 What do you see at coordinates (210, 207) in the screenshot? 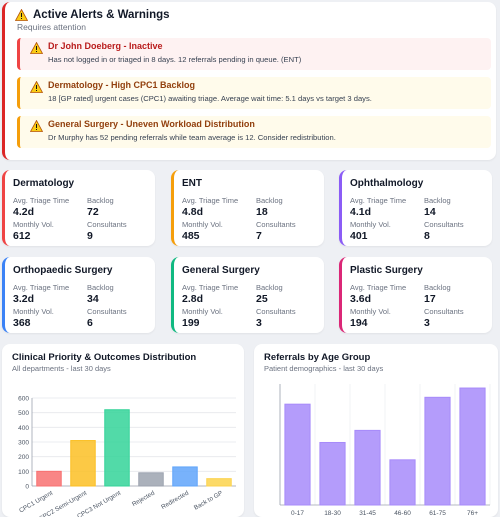
I see `triage-stat: Avg. Triage Time 4.8d` at bounding box center [210, 207].